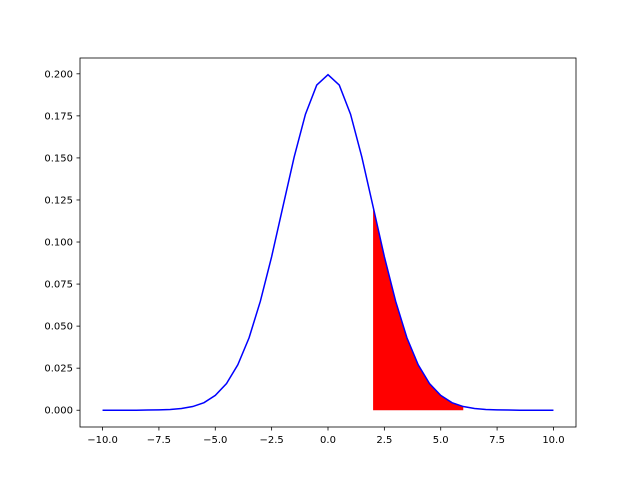  I want to click on filled-area, so click(418, 308).